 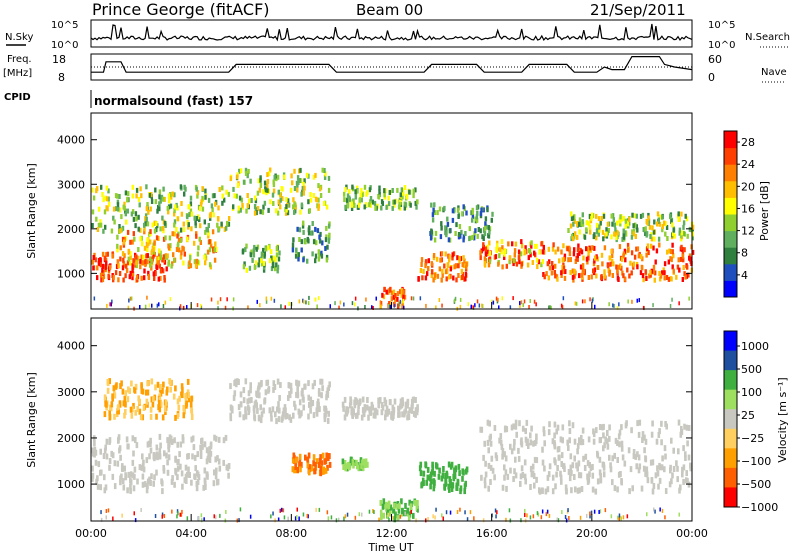 What do you see at coordinates (744, 253) in the screenshot?
I see `power-colorbar-label: 8` at bounding box center [744, 253].